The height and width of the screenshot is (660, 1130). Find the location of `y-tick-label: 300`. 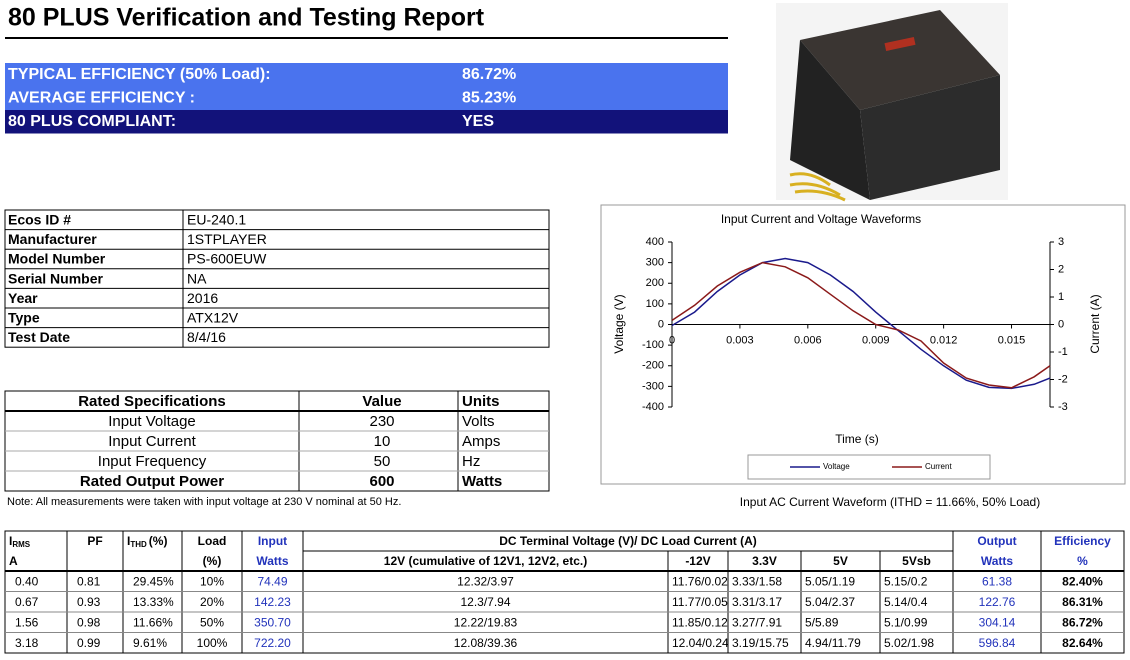

y-tick-label: 300 is located at coordinates (655, 263).